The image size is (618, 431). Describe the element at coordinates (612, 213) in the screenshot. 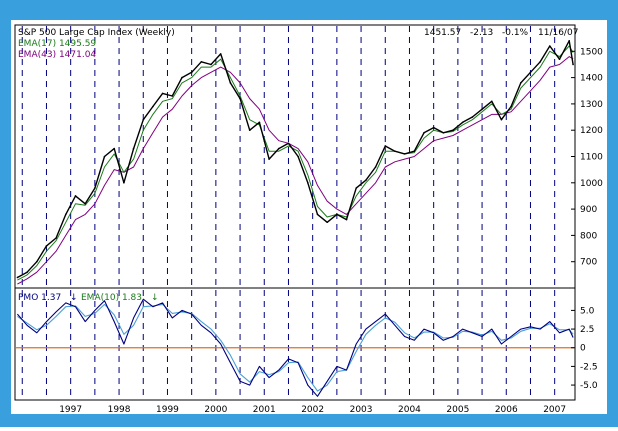

I see `frame-right` at that location.